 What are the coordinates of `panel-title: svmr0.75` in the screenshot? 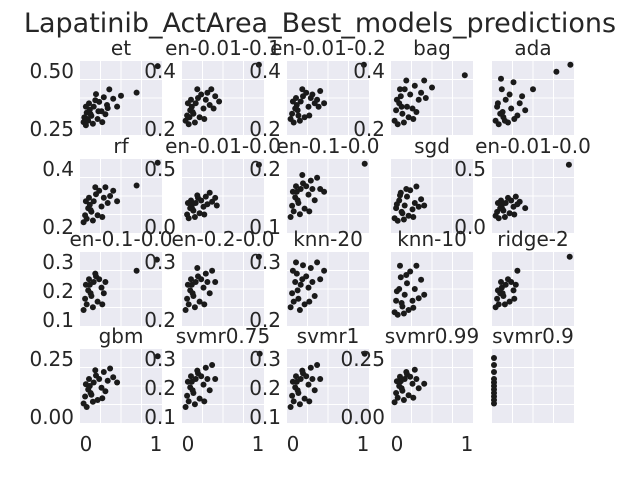 It's located at (223, 336).